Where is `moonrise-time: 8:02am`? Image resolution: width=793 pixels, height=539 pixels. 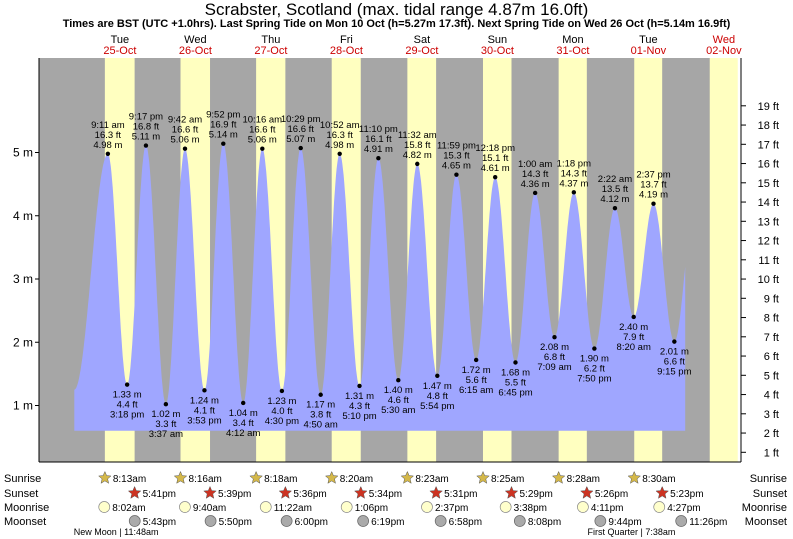 moonrise-time: 8:02am is located at coordinates (128, 508).